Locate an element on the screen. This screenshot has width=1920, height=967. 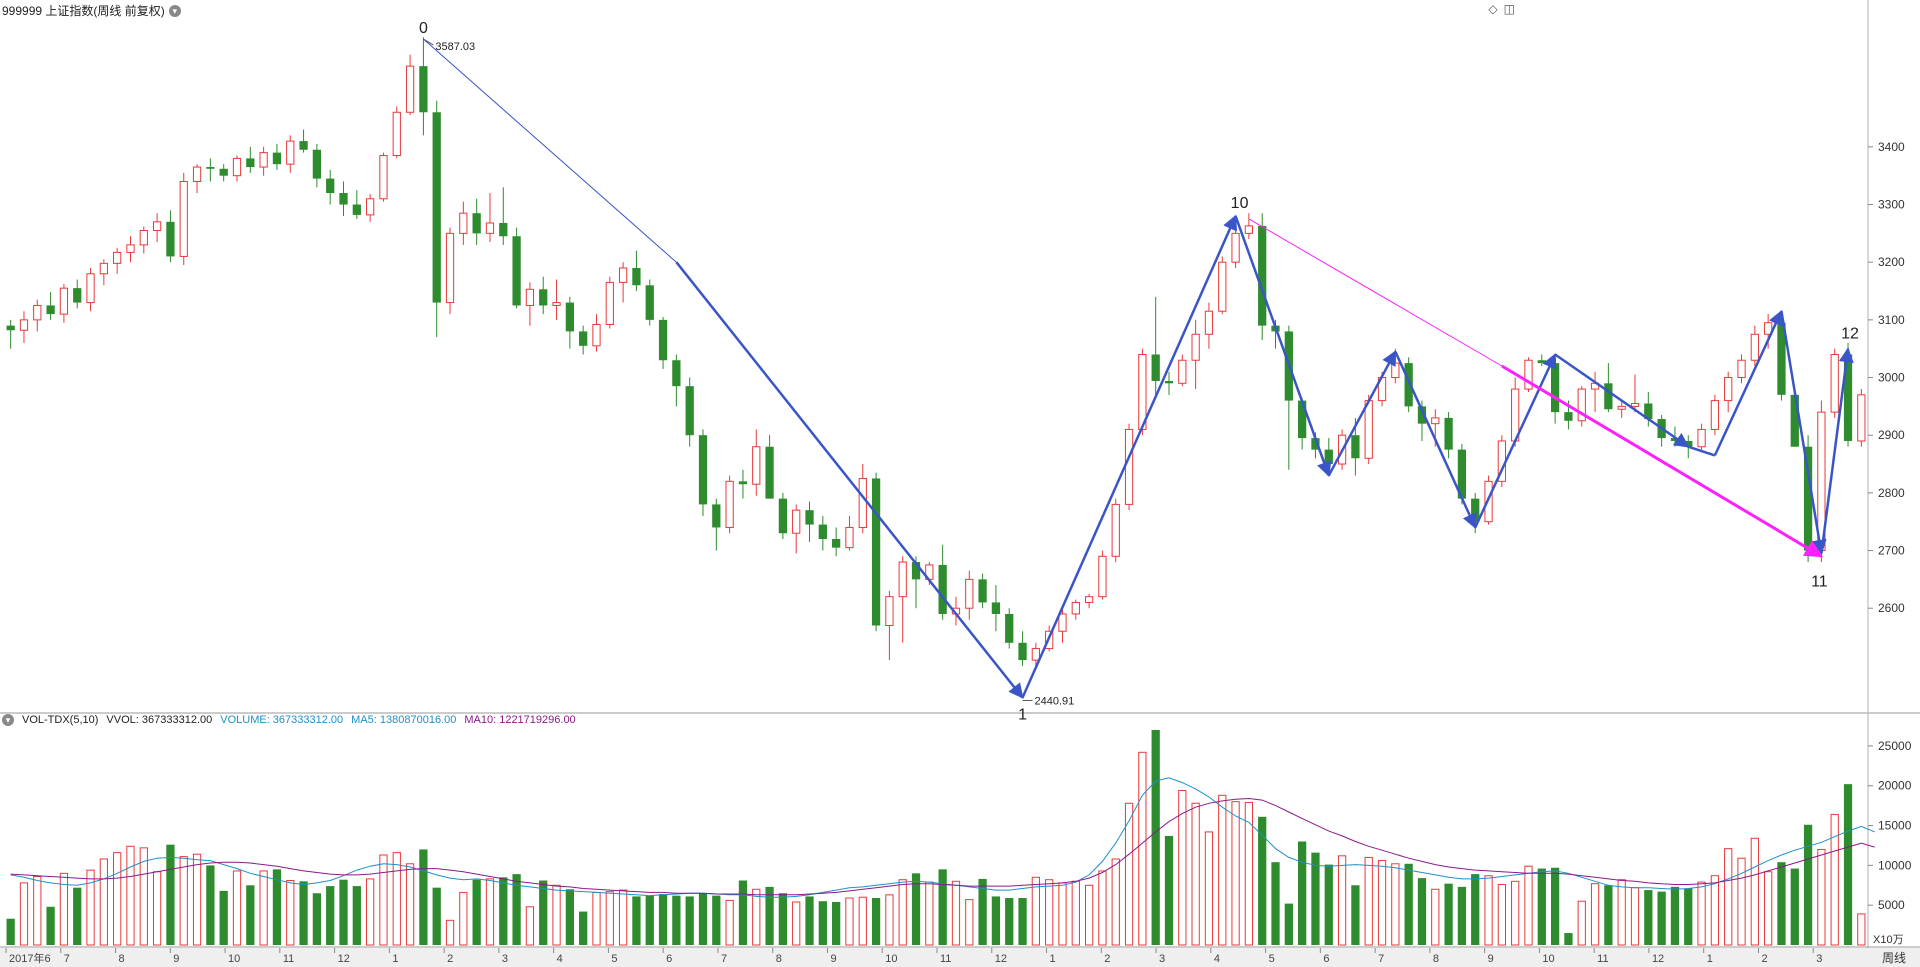
time-axis-bg is located at coordinates (960, 957).